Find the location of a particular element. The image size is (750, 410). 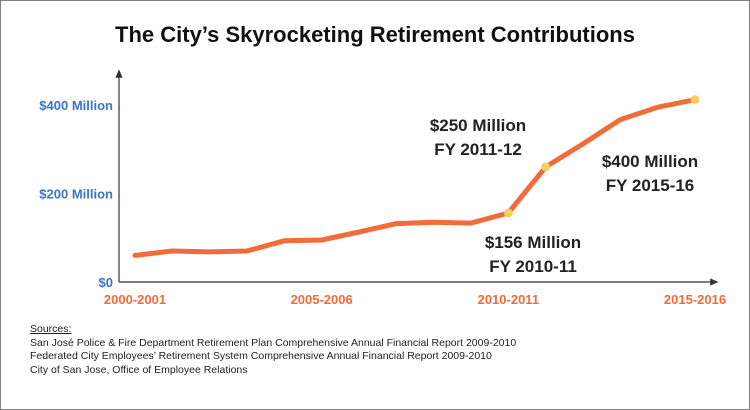

annotation-value: $250 Million is located at coordinates (478, 125).